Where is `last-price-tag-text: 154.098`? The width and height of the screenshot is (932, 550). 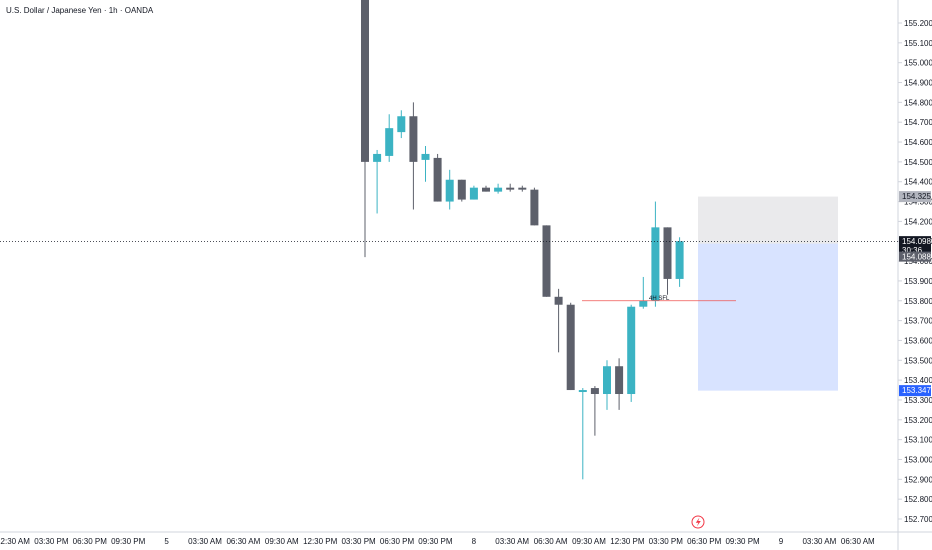 last-price-tag-text: 154.098 is located at coordinates (916, 241).